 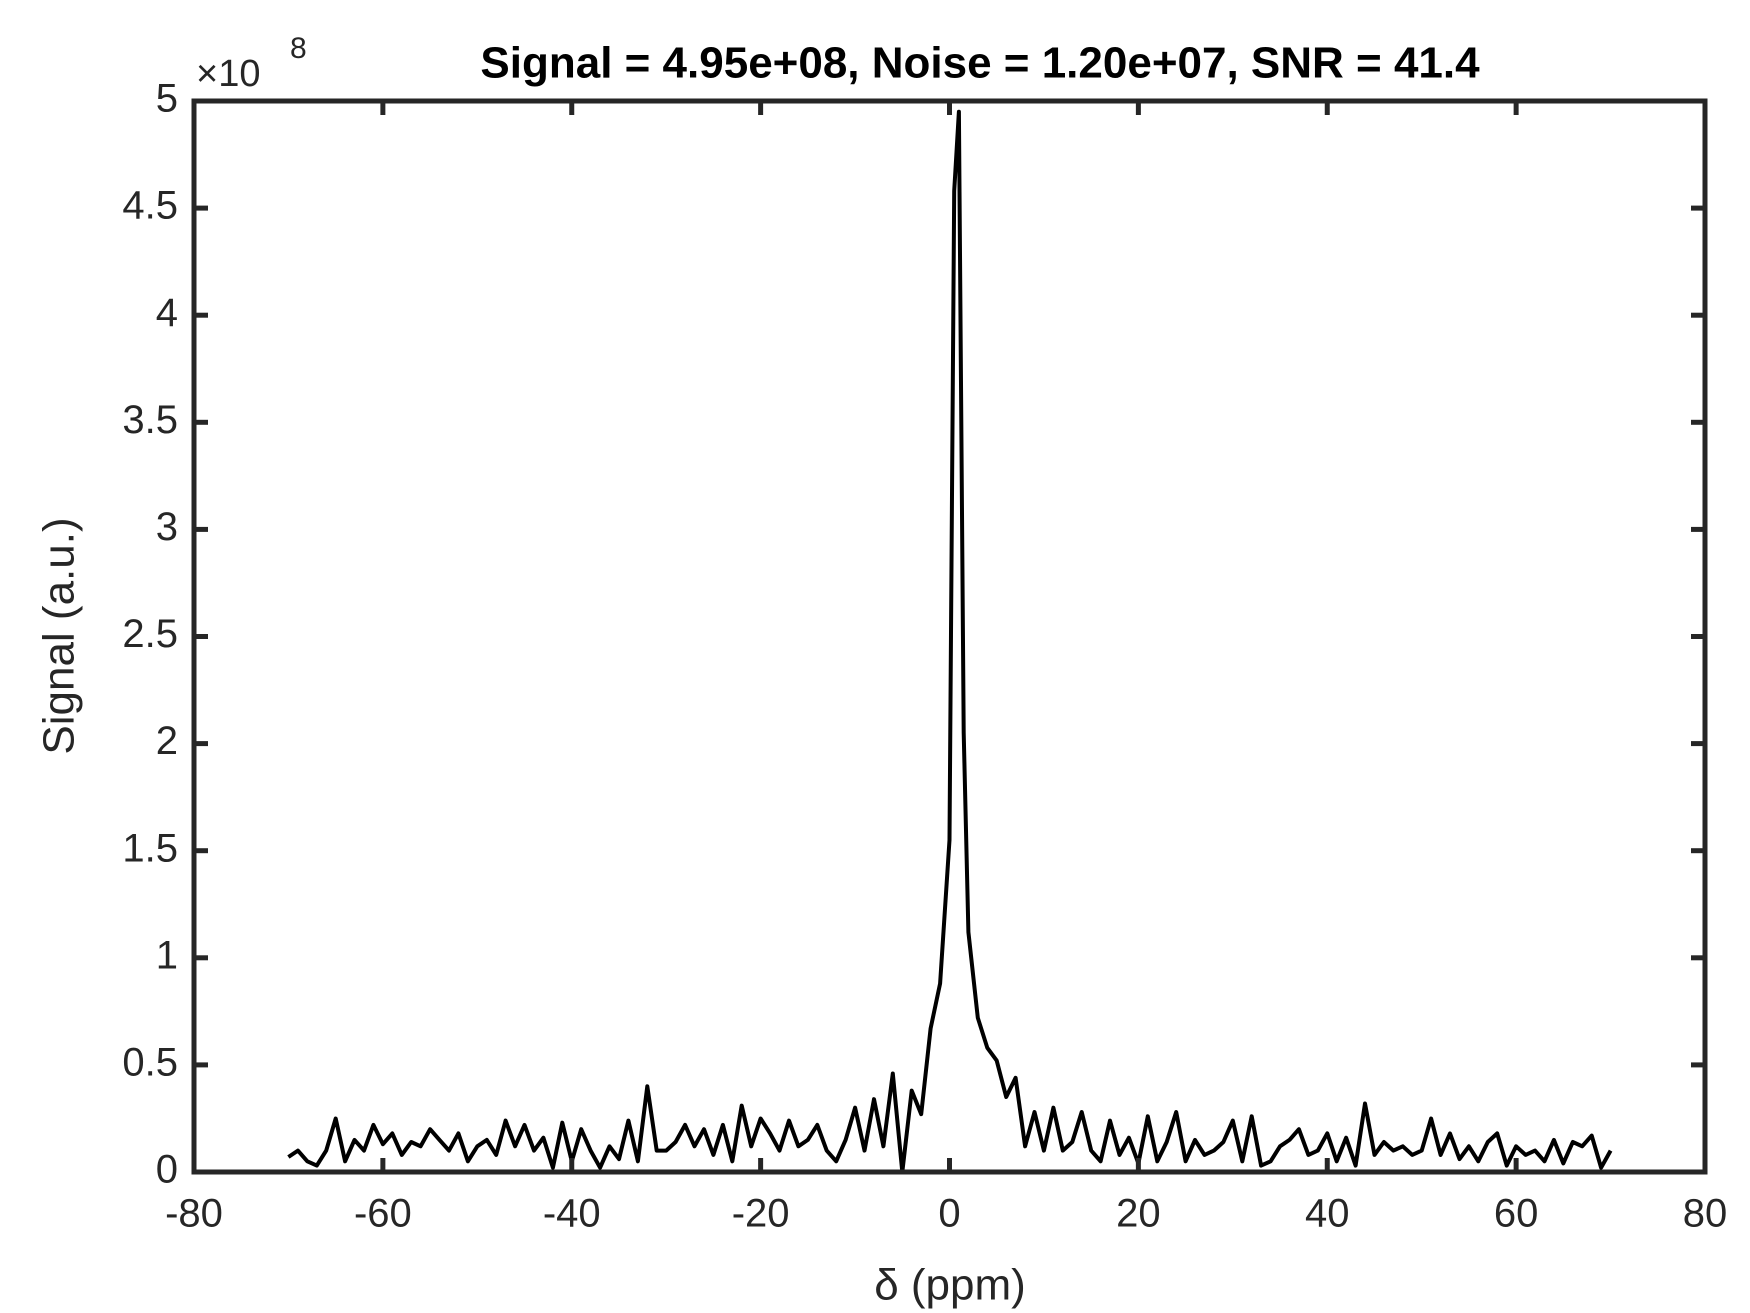 I want to click on y-tick-label: 3, so click(x=167, y=527).